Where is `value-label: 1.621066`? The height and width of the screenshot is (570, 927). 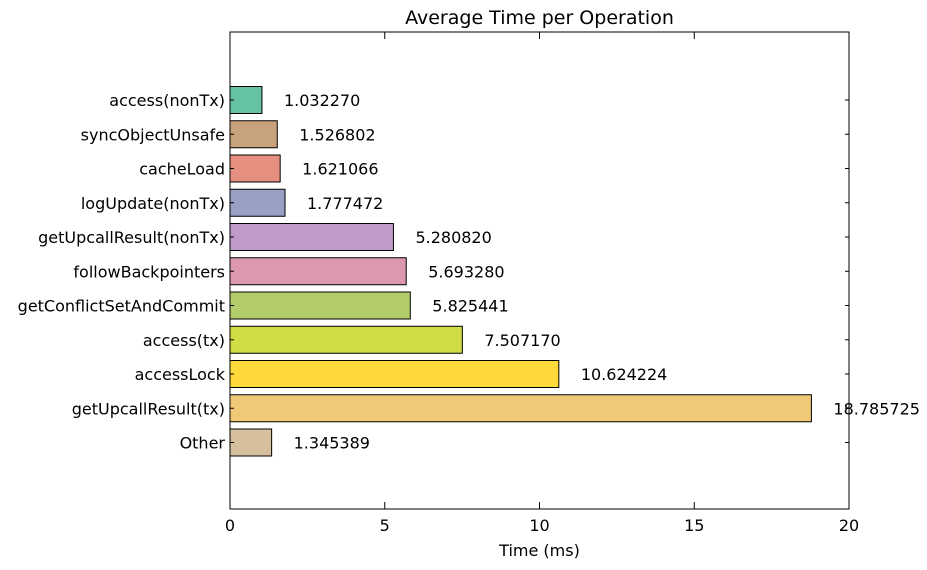 value-label: 1.621066 is located at coordinates (340, 169).